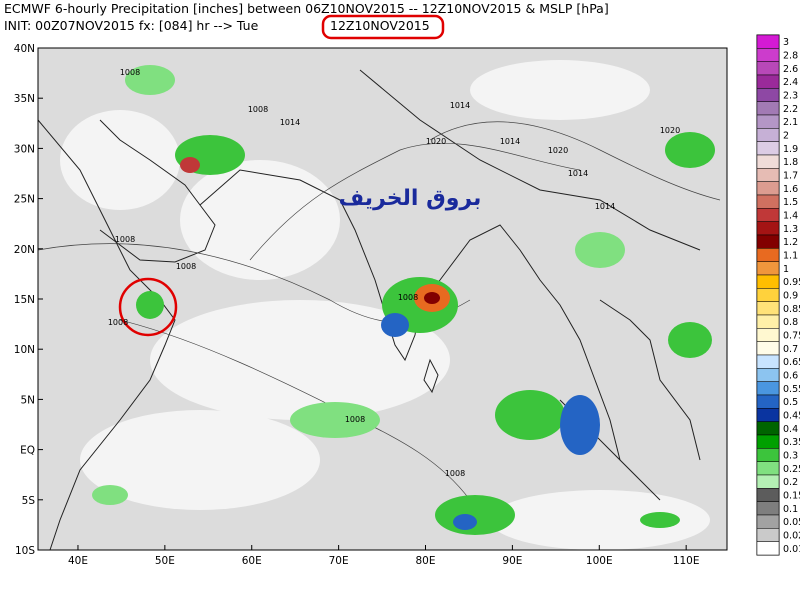  Describe the element at coordinates (791, 536) in the screenshot. I see `colorbar-label: 0.02` at that location.